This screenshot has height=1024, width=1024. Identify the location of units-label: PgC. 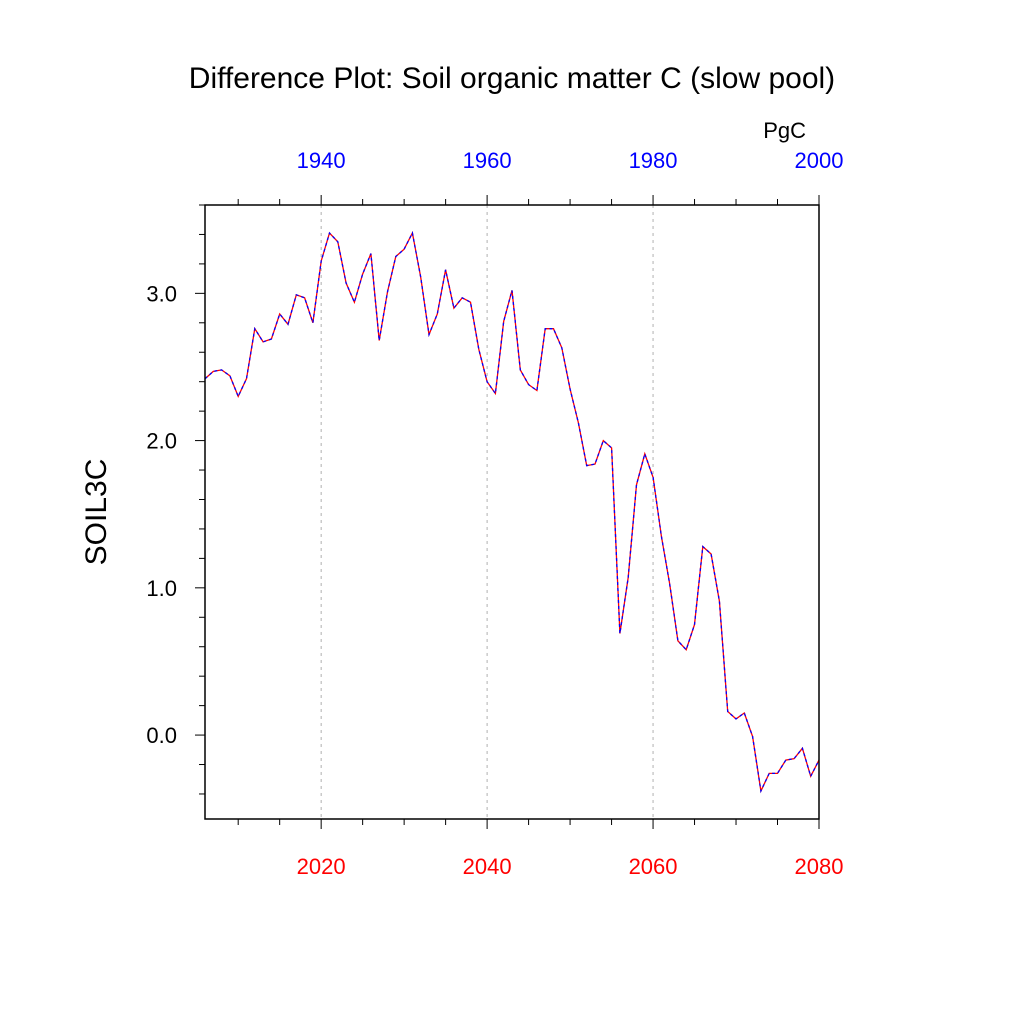
(784, 130).